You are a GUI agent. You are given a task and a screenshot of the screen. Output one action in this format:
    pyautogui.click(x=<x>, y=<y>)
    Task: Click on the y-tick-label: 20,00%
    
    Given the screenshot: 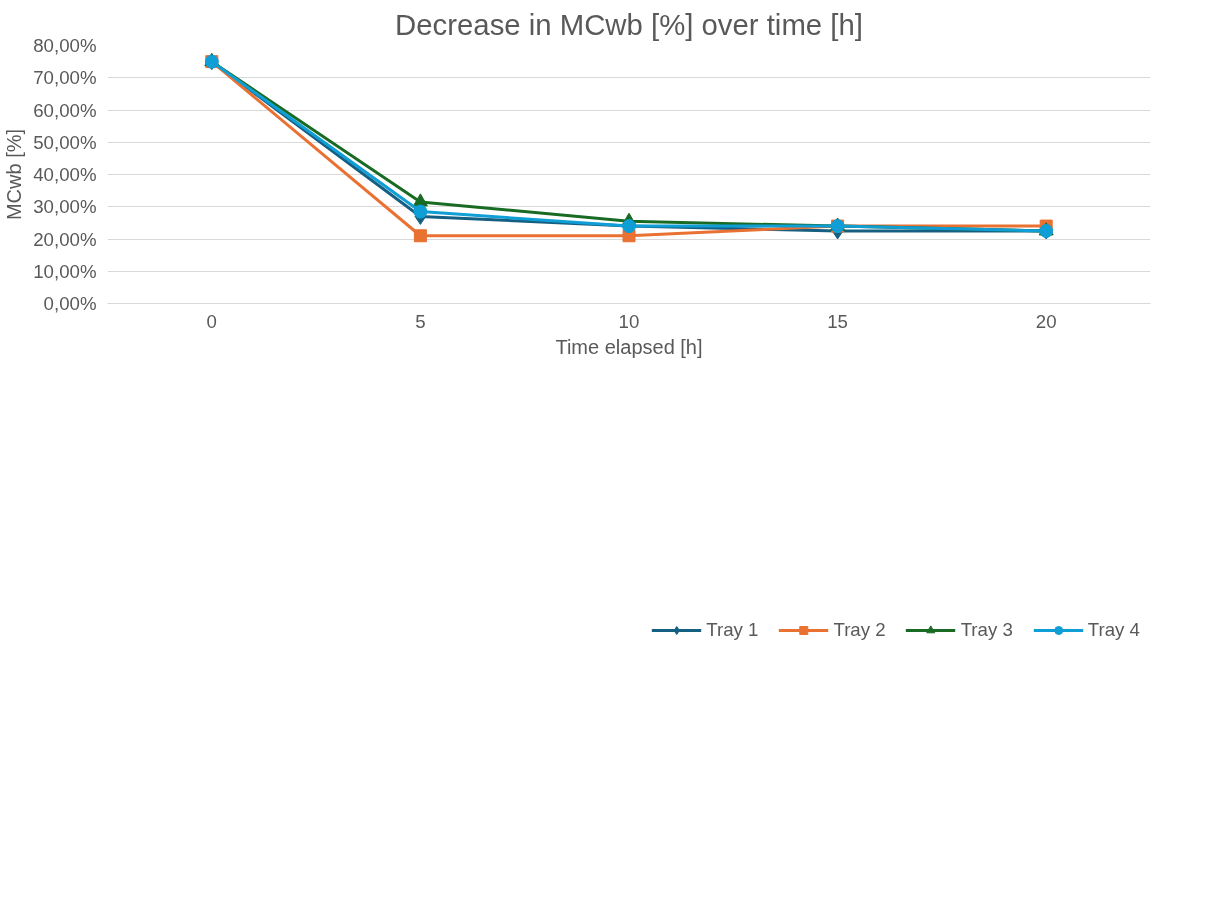 What is the action you would take?
    pyautogui.click(x=65, y=239)
    